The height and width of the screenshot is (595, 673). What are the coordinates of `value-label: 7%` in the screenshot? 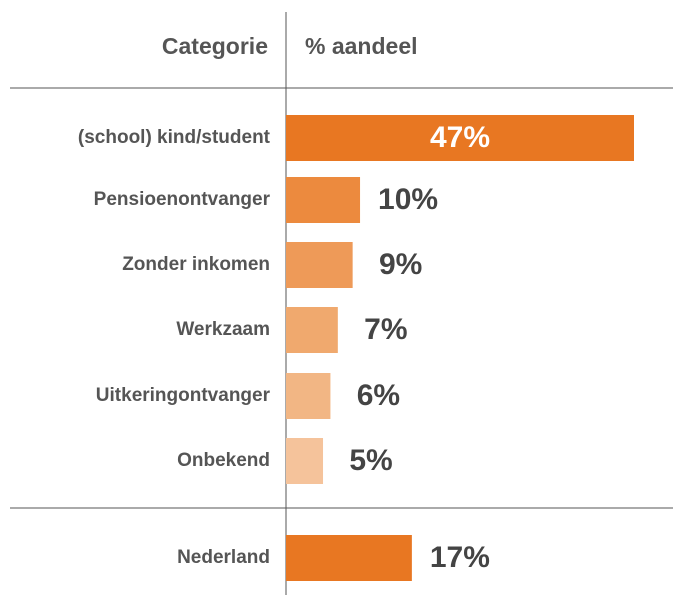 It's located at (385, 329).